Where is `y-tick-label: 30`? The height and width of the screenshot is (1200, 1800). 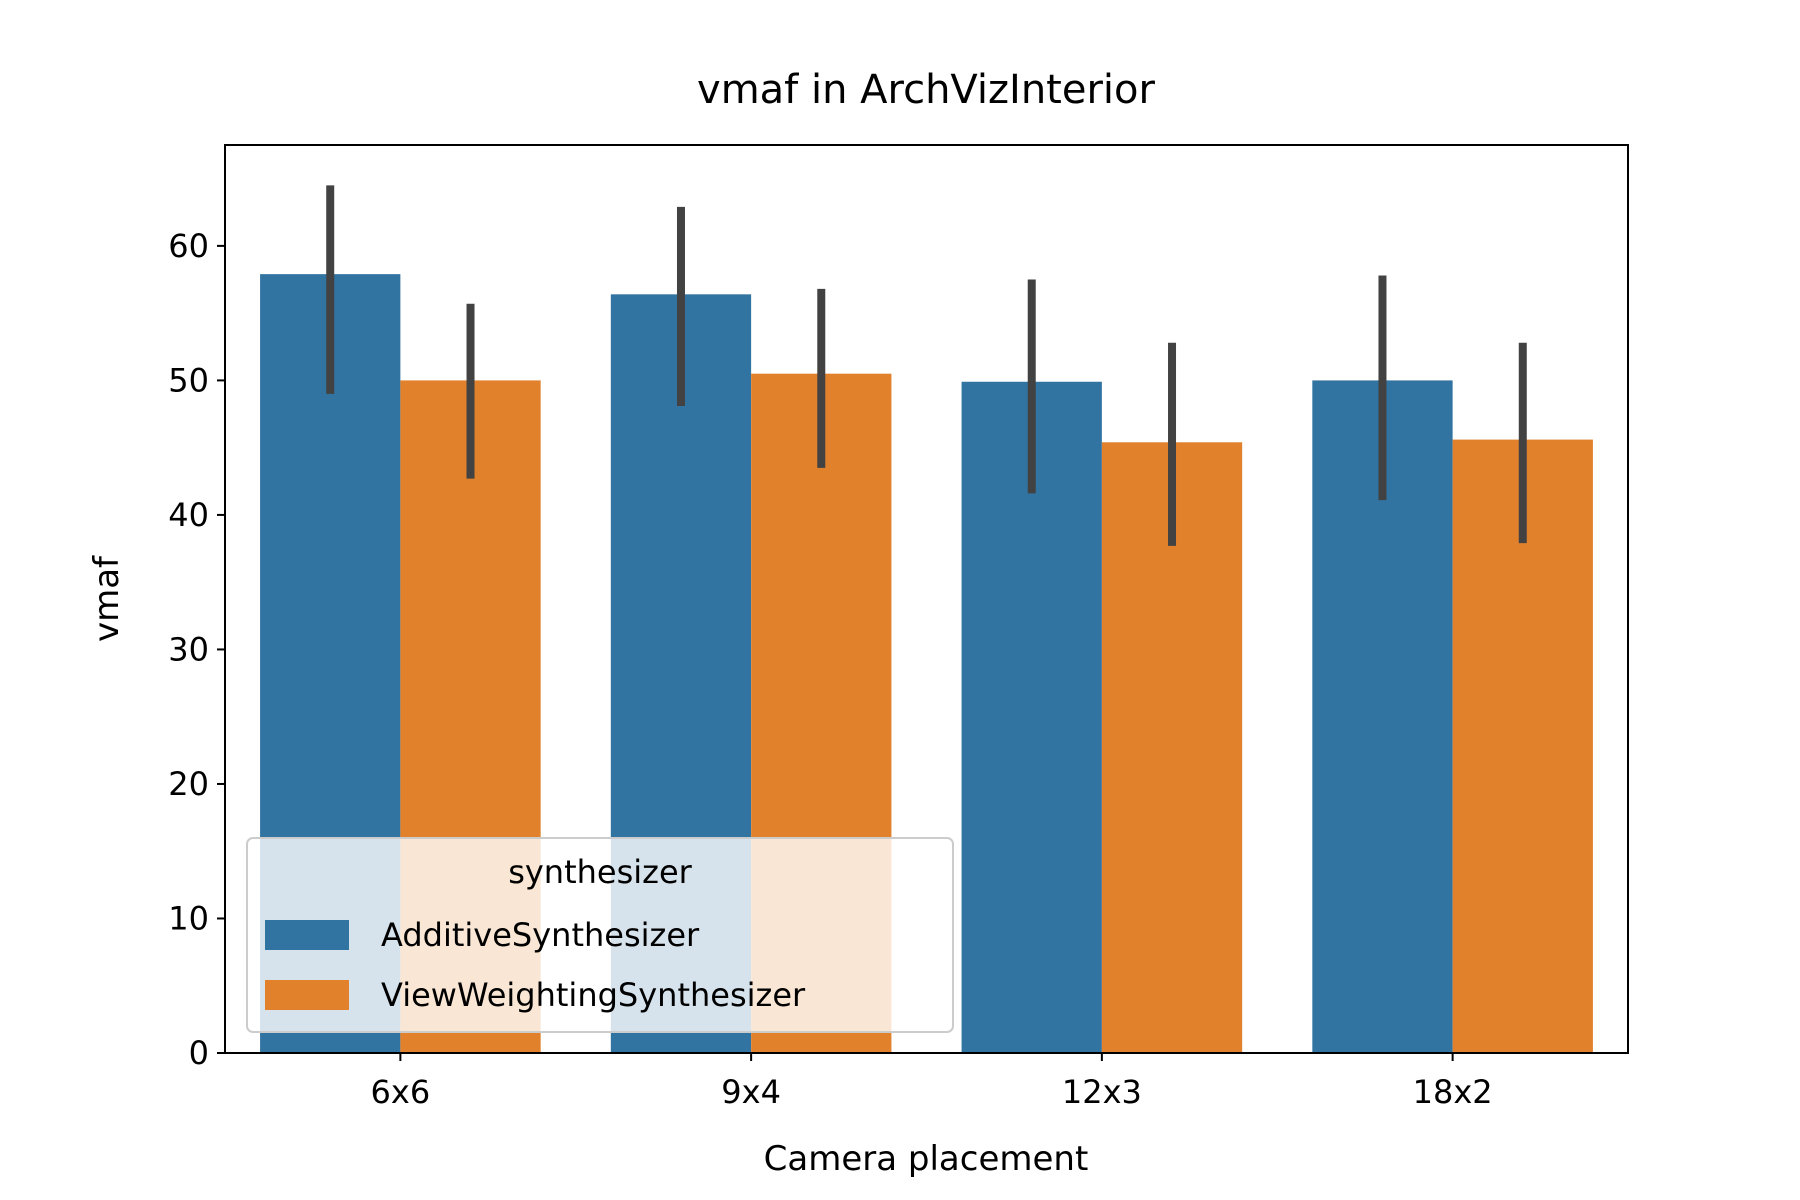 y-tick-label: 30 is located at coordinates (188, 649).